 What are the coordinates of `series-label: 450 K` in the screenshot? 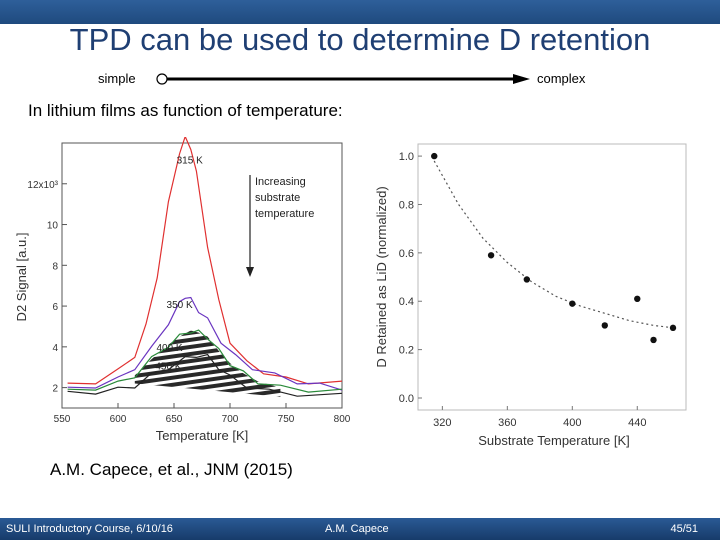 It's located at (168, 366).